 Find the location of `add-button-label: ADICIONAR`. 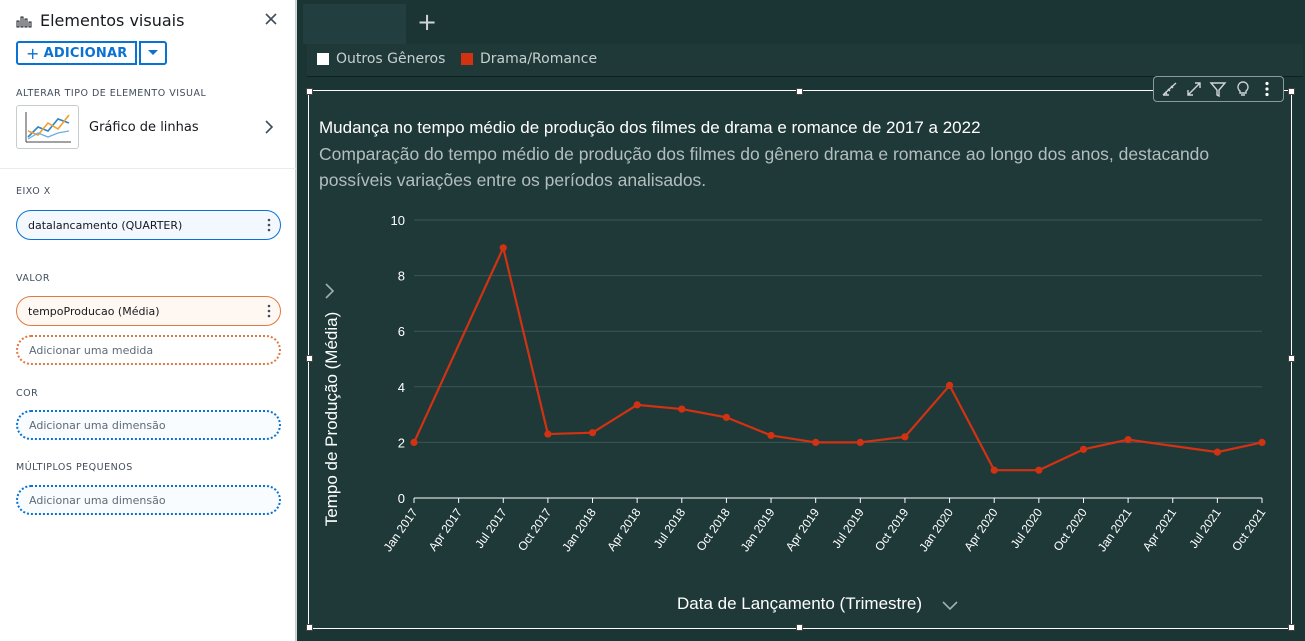

add-button-label: ADICIONAR is located at coordinates (85, 53).